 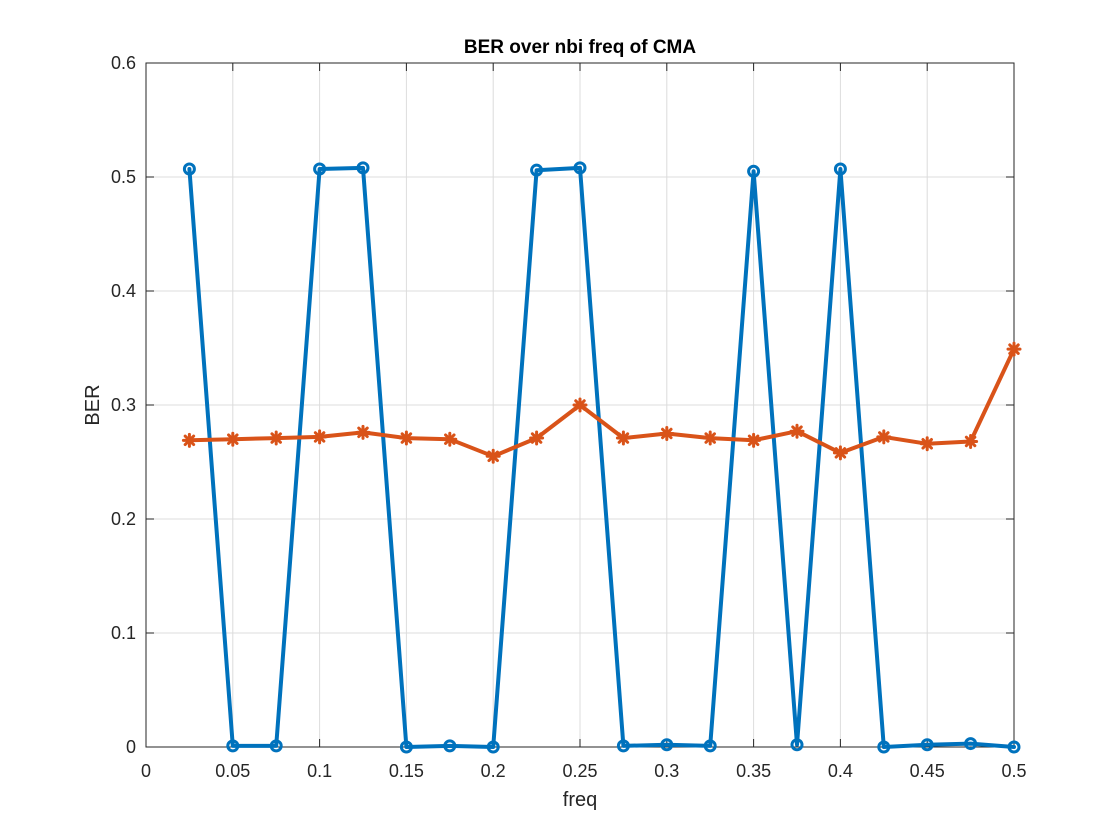 I want to click on x-tick-label: 0.35, so click(x=753, y=771).